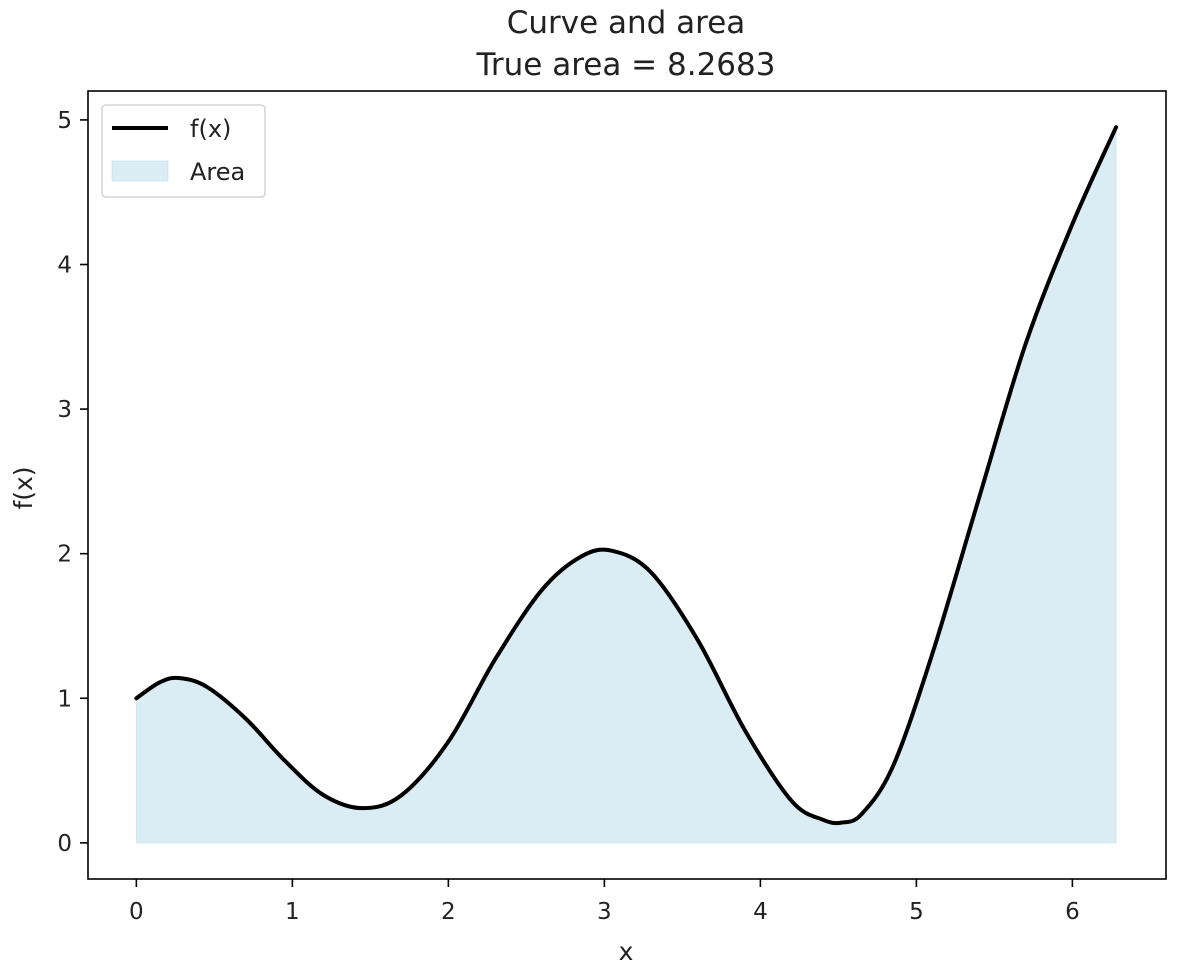 The height and width of the screenshot is (978, 1190). Describe the element at coordinates (217, 172) in the screenshot. I see `legend-label-area: Area` at that location.